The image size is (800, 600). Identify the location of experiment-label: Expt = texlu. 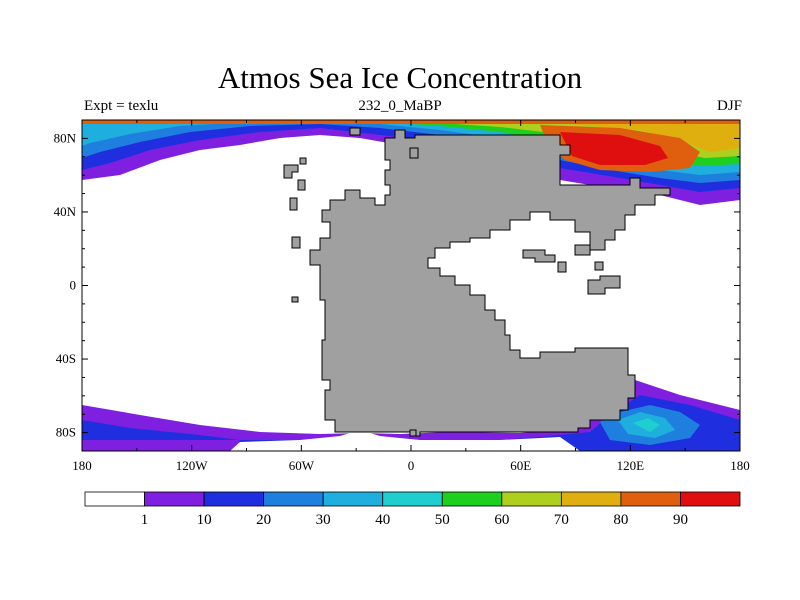
(121, 106).